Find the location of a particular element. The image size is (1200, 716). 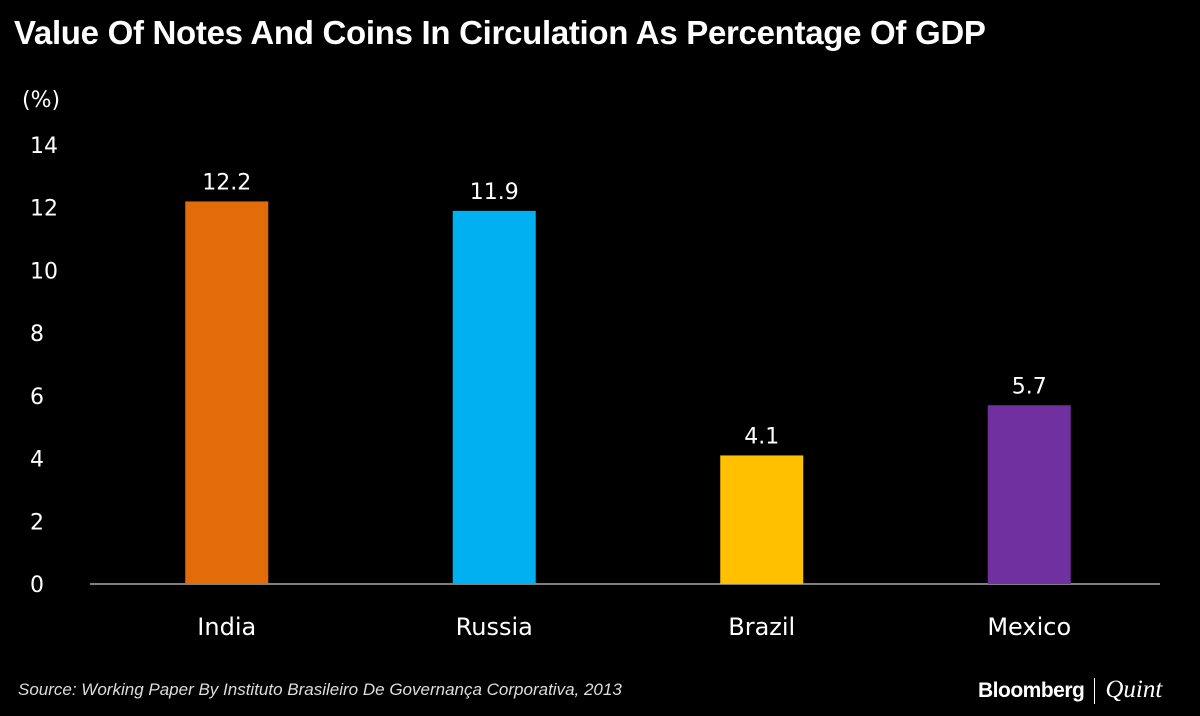

data-label: 4.1 is located at coordinates (761, 436).